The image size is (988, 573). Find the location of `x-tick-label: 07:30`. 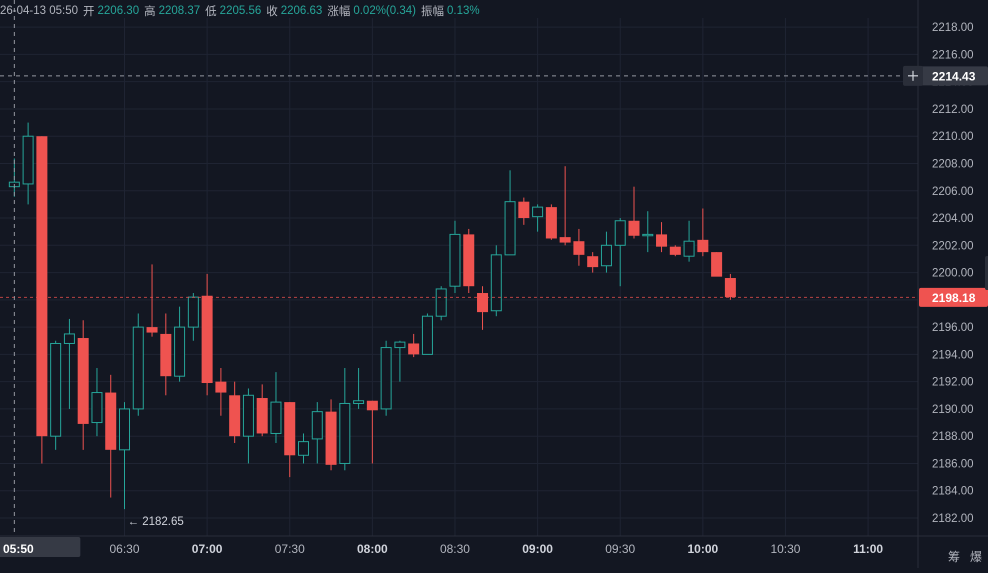

x-tick-label: 07:30 is located at coordinates (290, 549).